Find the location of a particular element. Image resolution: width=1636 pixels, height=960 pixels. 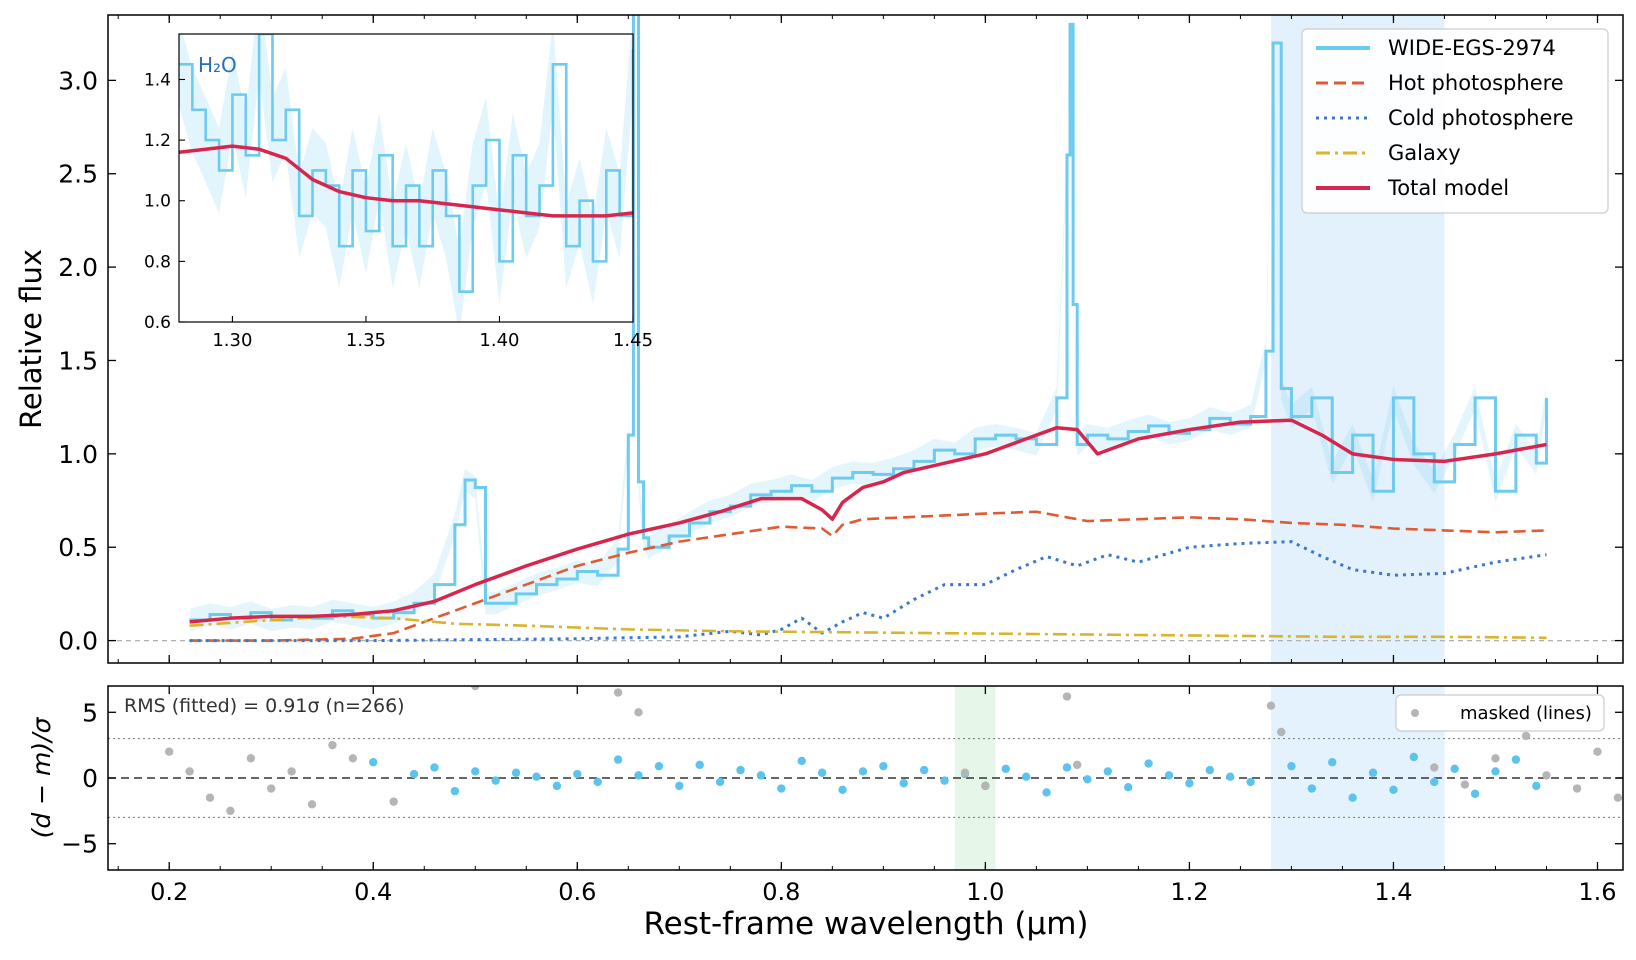

x-tick-label: 1.4 is located at coordinates (1393, 892).